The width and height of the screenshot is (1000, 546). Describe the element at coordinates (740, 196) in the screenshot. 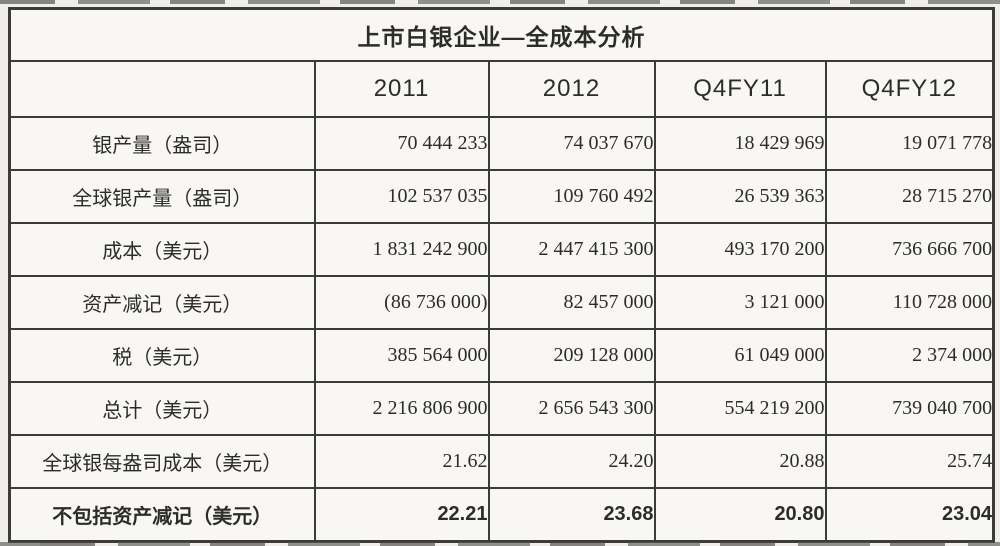

I see `value-cell: 26 539 363` at that location.